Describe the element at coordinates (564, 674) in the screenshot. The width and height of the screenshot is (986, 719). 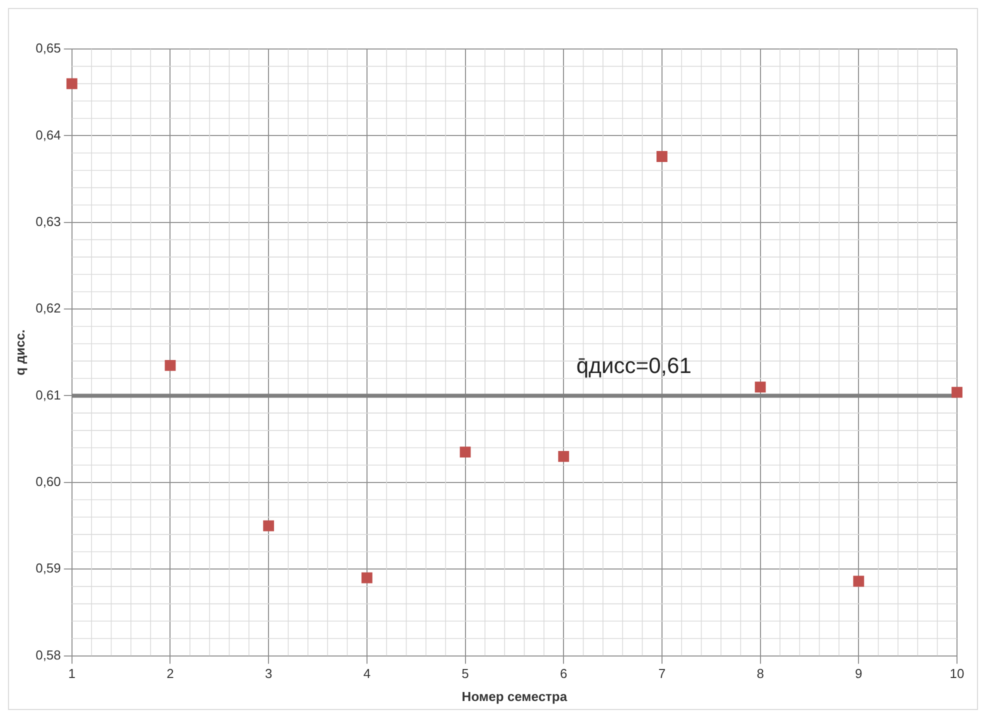
I see `x-tick-label: 6` at that location.